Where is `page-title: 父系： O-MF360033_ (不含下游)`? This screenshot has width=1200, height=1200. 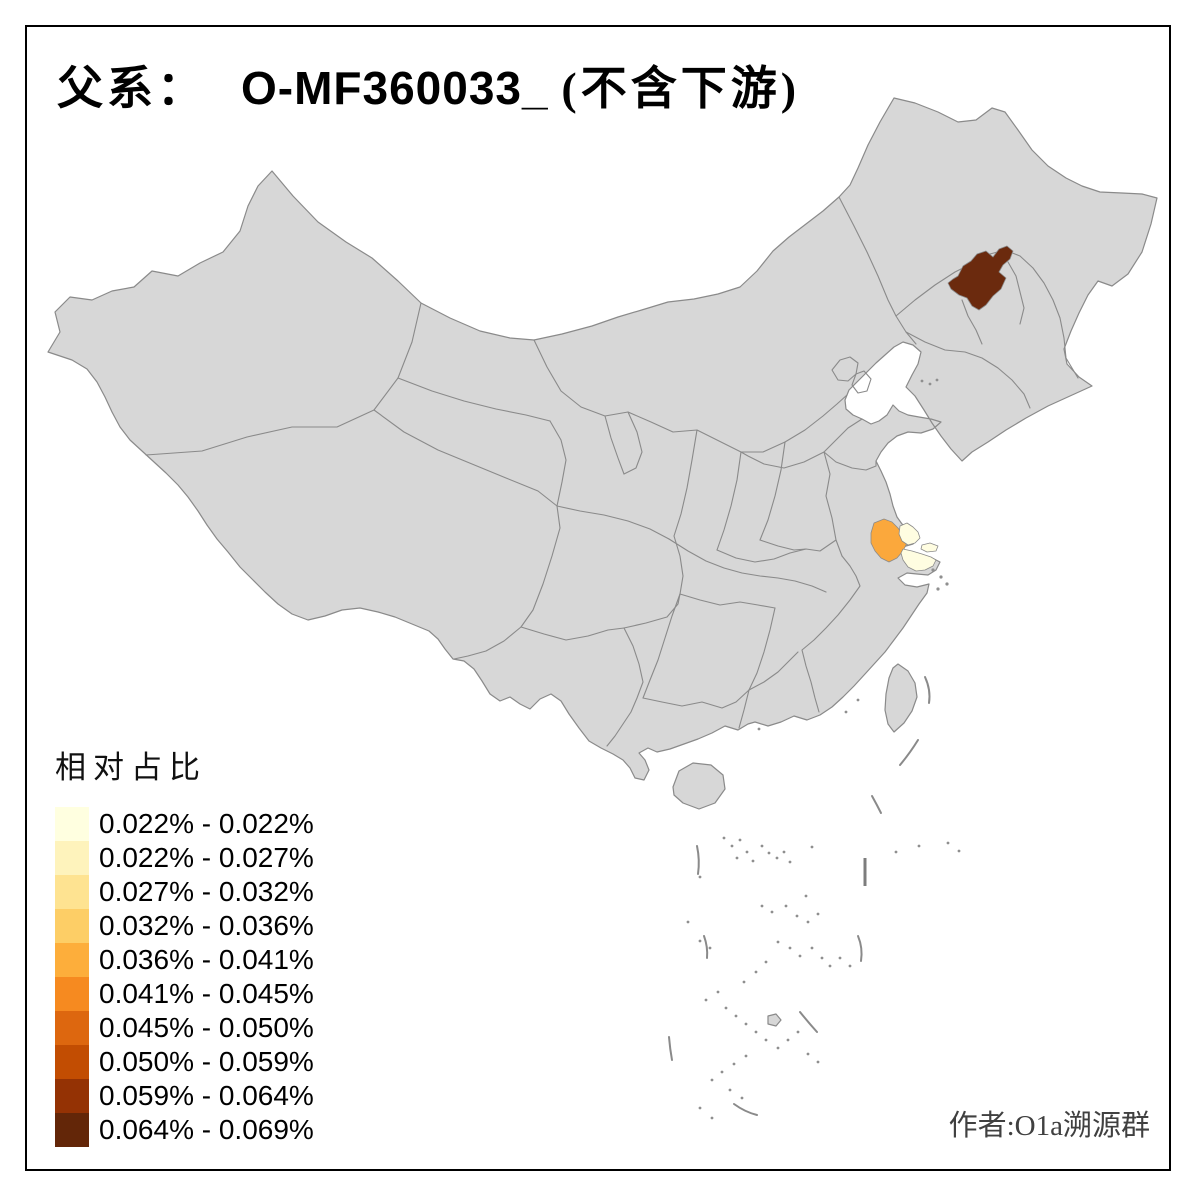
page-title: 父系： O-MF360033_ (不含下游) is located at coordinates (428, 85).